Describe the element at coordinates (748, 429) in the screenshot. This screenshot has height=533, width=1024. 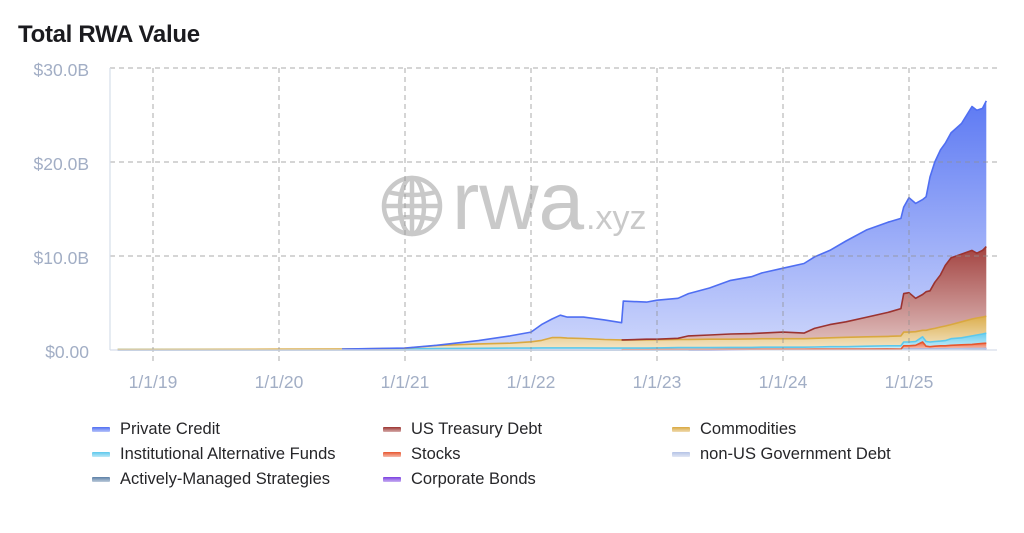
I see `legend-label: Commodities` at that location.